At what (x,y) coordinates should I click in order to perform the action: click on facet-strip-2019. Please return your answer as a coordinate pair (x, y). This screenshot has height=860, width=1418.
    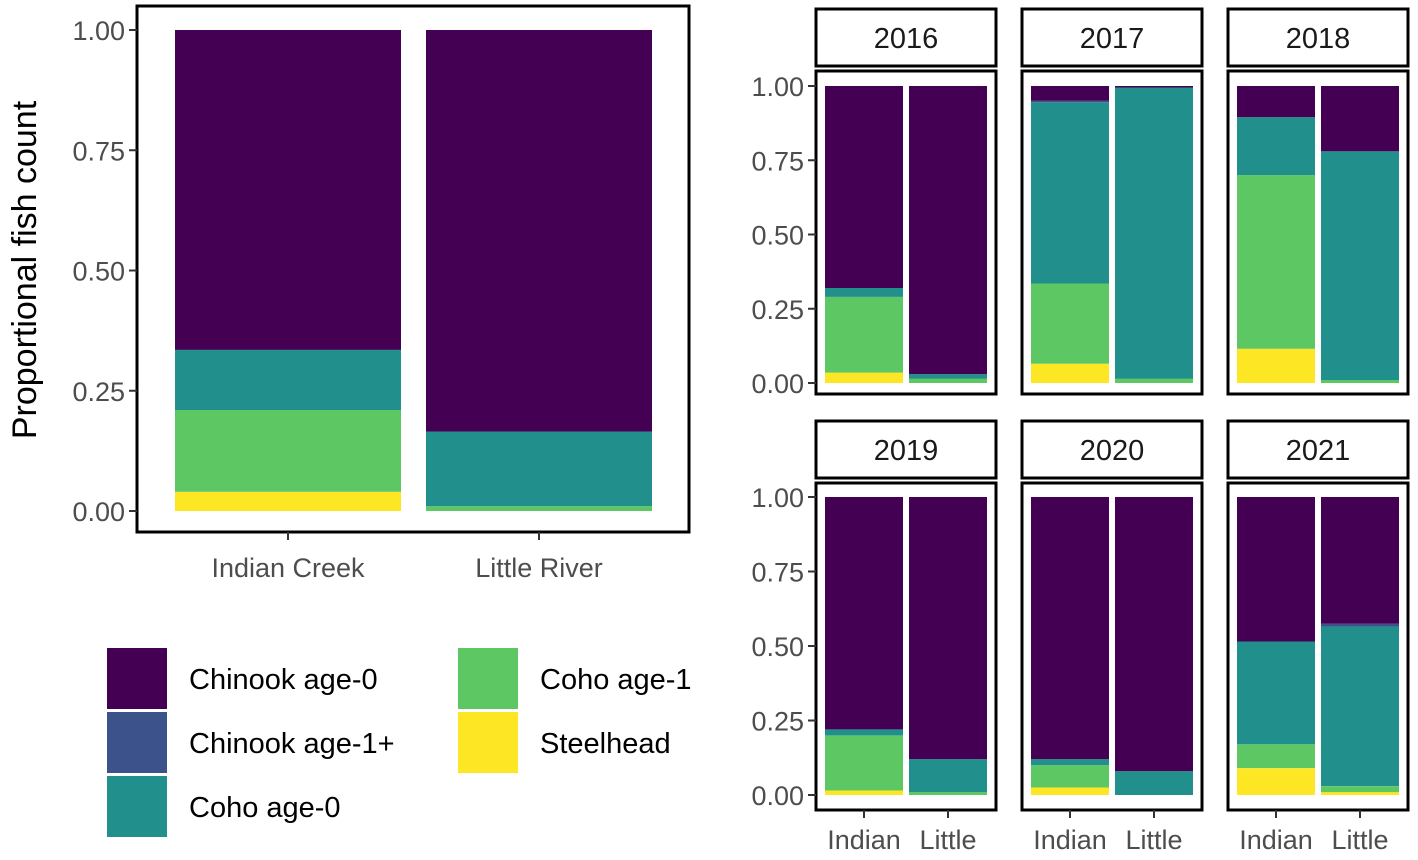
    Looking at the image, I should click on (906, 449).